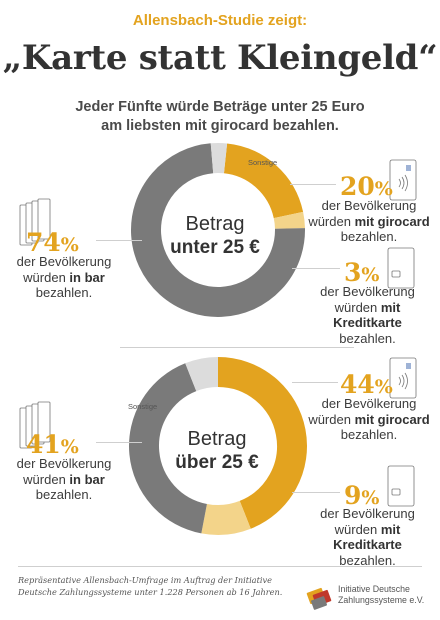  What do you see at coordinates (366, 384) in the screenshot?
I see `pct-girocard: 44%` at bounding box center [366, 384].